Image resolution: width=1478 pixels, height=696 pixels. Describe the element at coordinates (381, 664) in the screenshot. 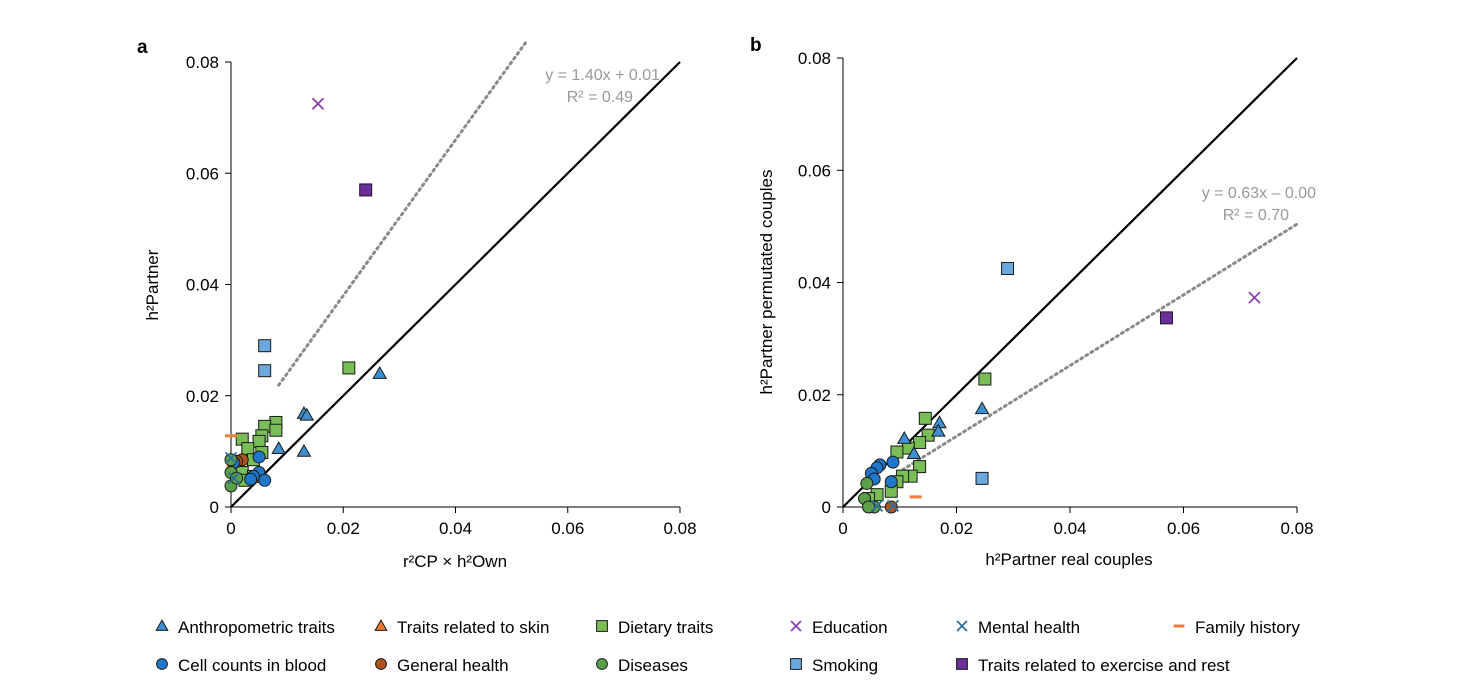

I see `legend-marker-general` at that location.